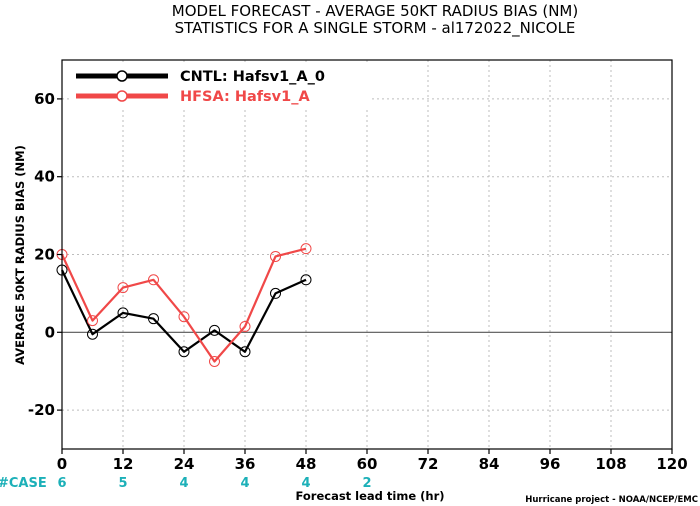  I want to click on x-tick-label: 96, so click(550, 464).